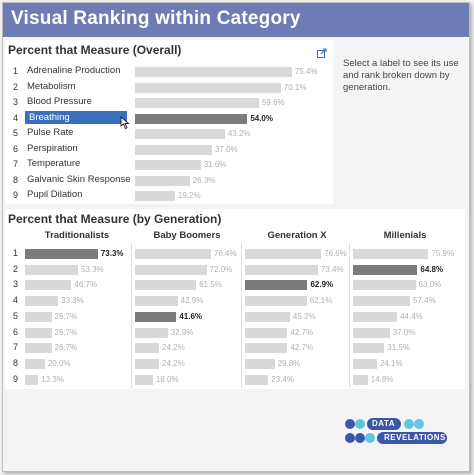  I want to click on overall-value: 37.0%, so click(226, 149).